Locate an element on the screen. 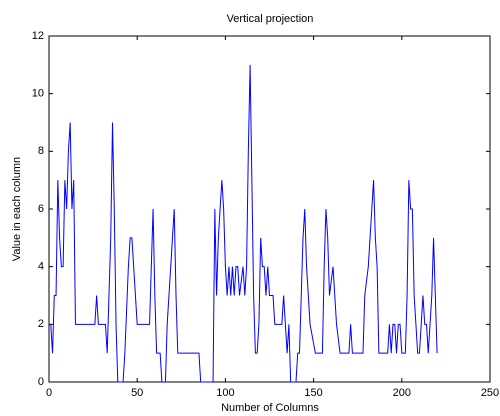 The height and width of the screenshot is (416, 500). y-axis-label: Value in each column is located at coordinates (17, 209).